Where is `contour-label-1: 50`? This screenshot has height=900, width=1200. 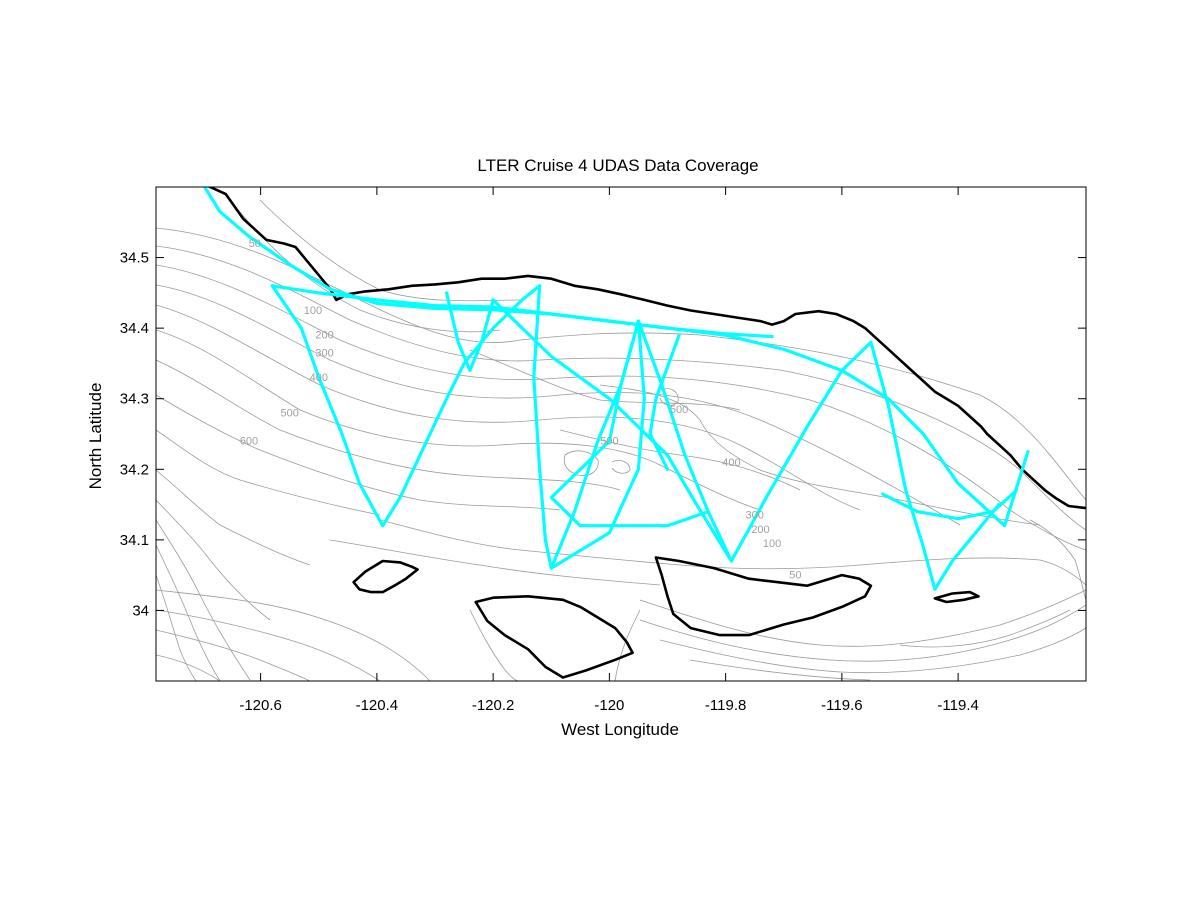 contour-label-1: 50 is located at coordinates (255, 244).